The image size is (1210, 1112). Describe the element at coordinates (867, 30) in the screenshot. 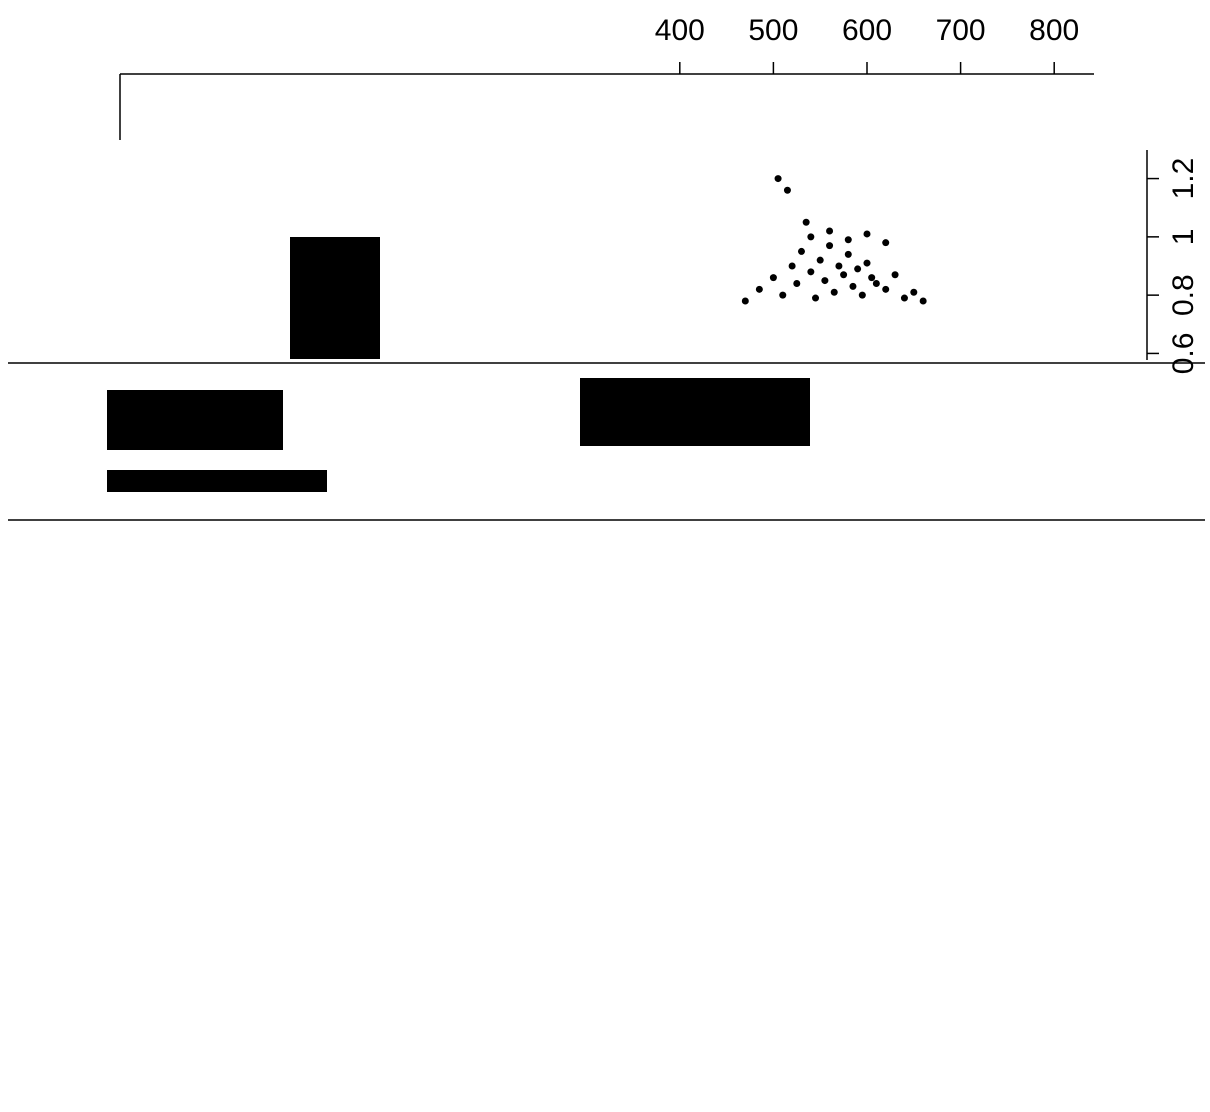

I see `x-tick-label: 600` at that location.